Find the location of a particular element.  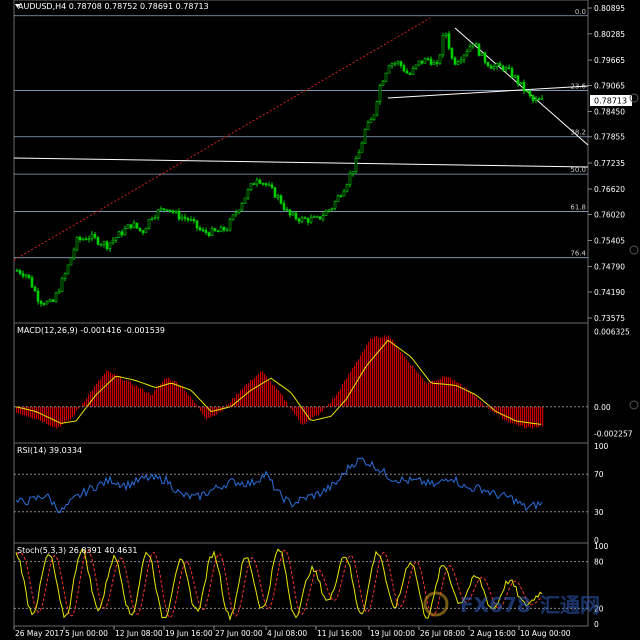

collapse-arrow-icon is located at coordinates (17, 6).